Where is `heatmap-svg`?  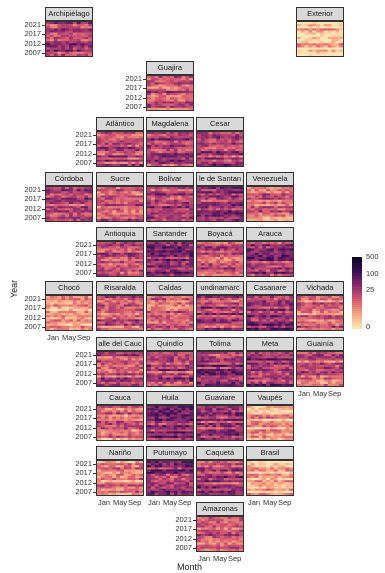
heatmap-svg is located at coordinates (320, 369).